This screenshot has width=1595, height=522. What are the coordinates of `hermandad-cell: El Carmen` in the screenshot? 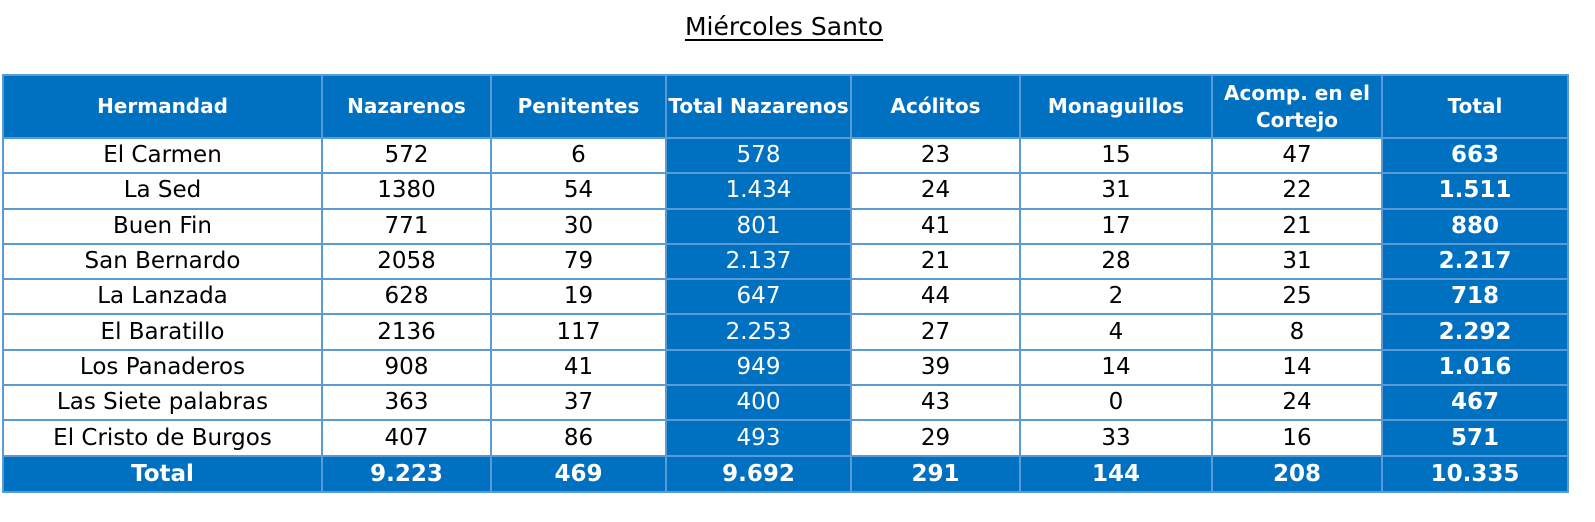 It's located at (162, 155).